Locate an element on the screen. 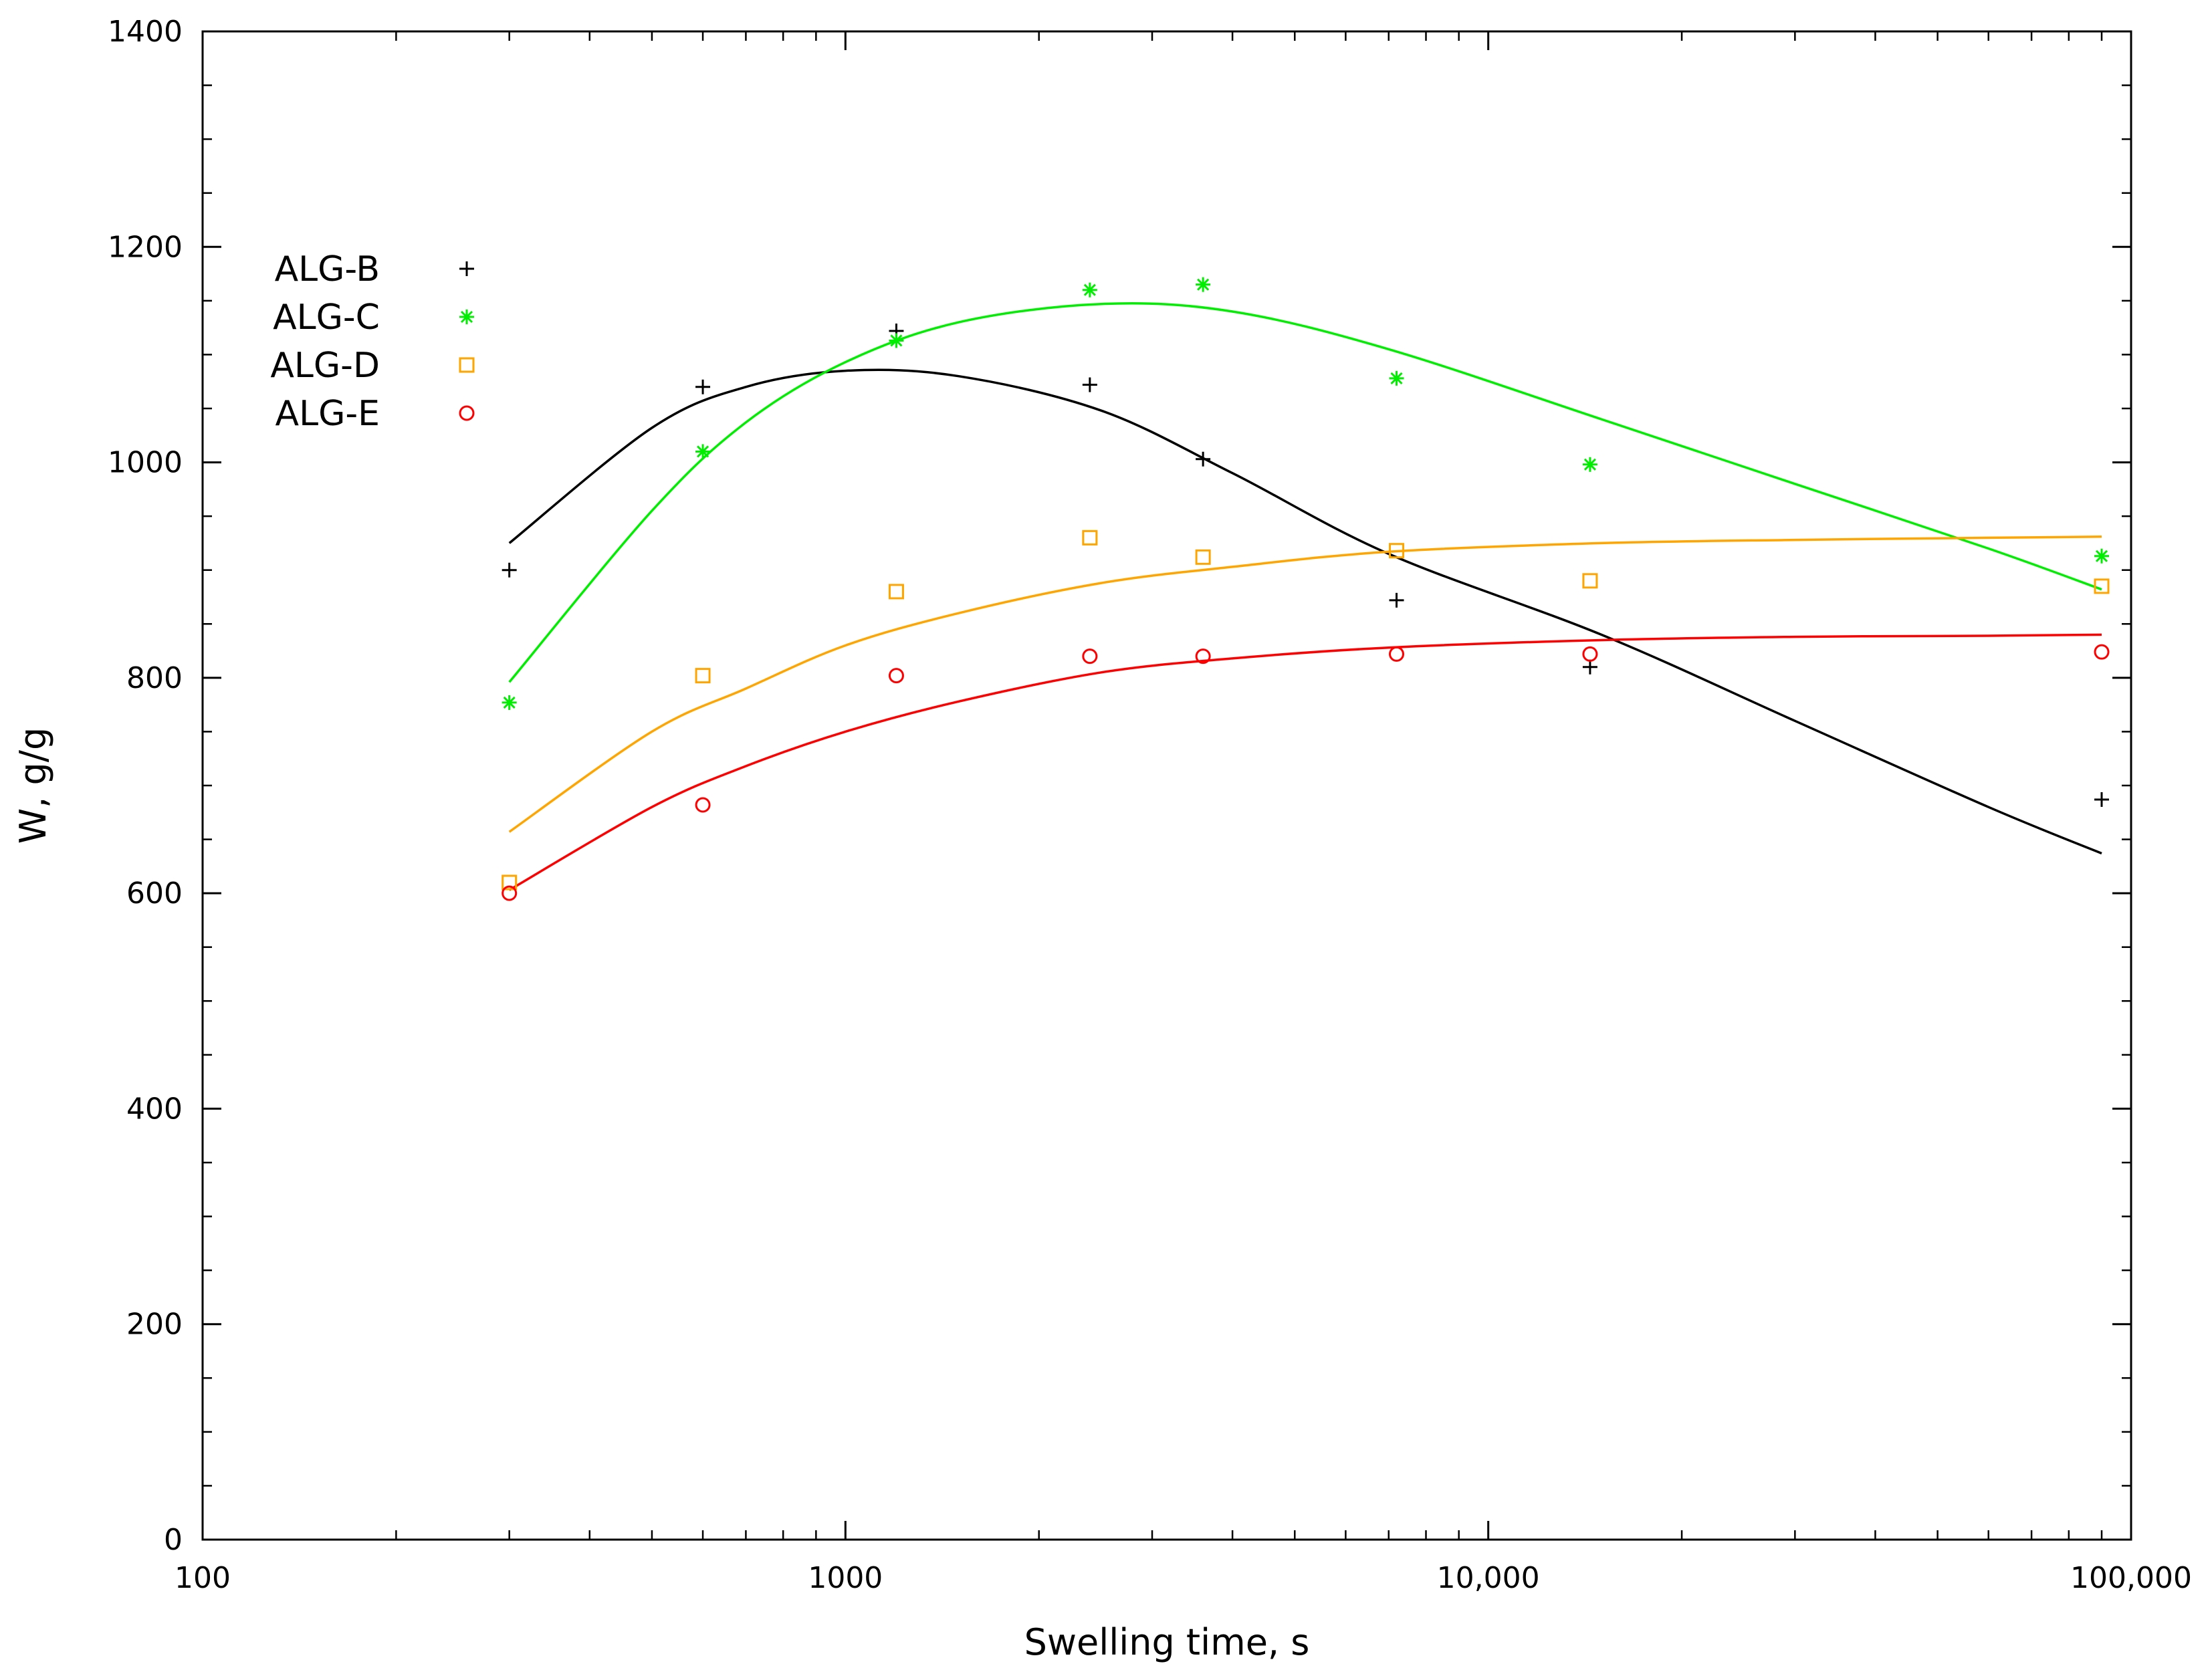 Image resolution: width=2212 pixels, height=1678 pixels. y-tick-label: 800 is located at coordinates (154, 678).